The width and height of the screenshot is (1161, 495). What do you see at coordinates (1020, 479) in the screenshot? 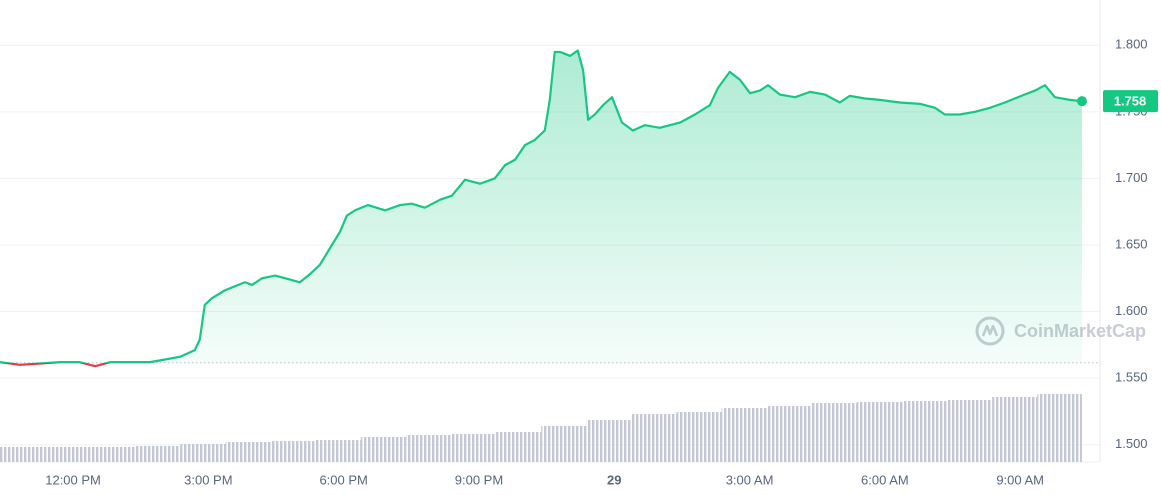
I see `x-tick-label: 9:00 AM` at bounding box center [1020, 479].